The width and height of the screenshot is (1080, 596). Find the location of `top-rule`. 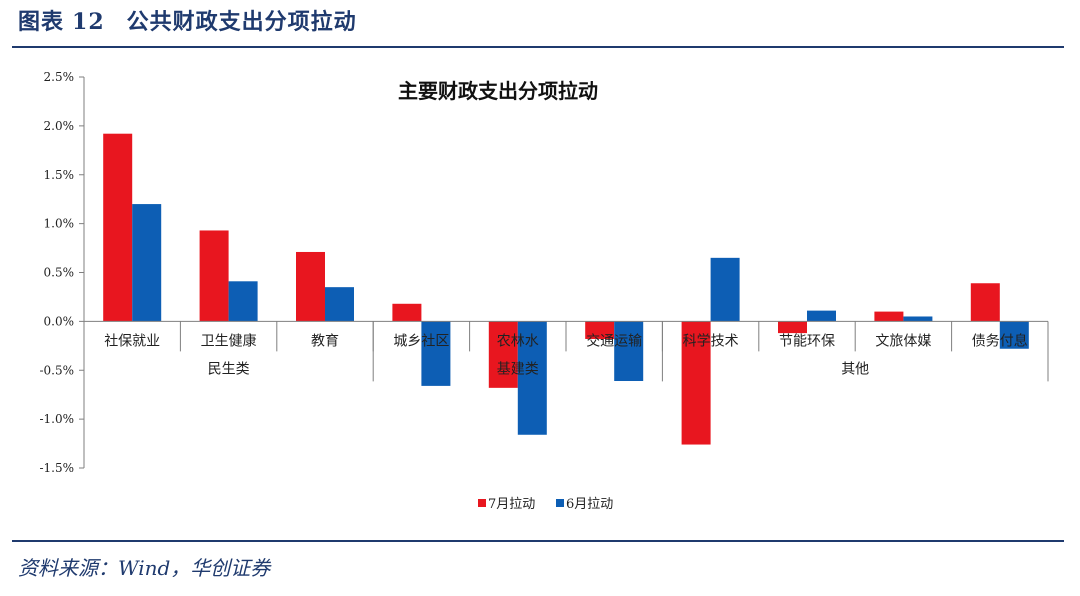

top-rule is located at coordinates (538, 47).